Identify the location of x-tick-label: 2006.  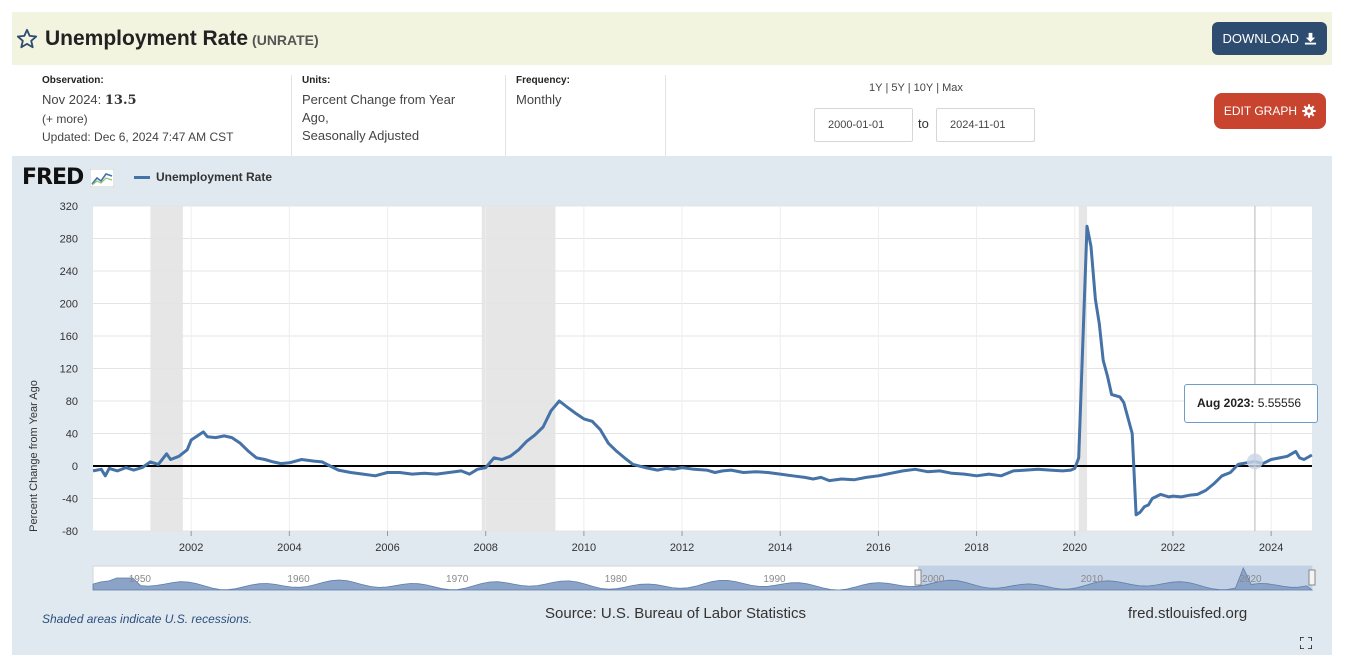
(387, 548).